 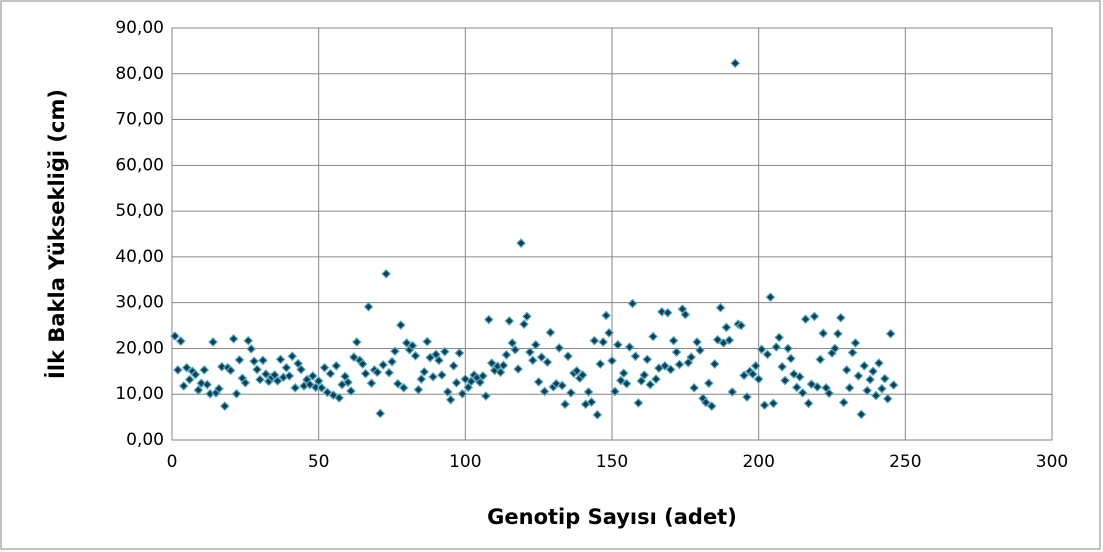 What do you see at coordinates (139, 28) in the screenshot?
I see `y-tick-label: 90,00` at bounding box center [139, 28].